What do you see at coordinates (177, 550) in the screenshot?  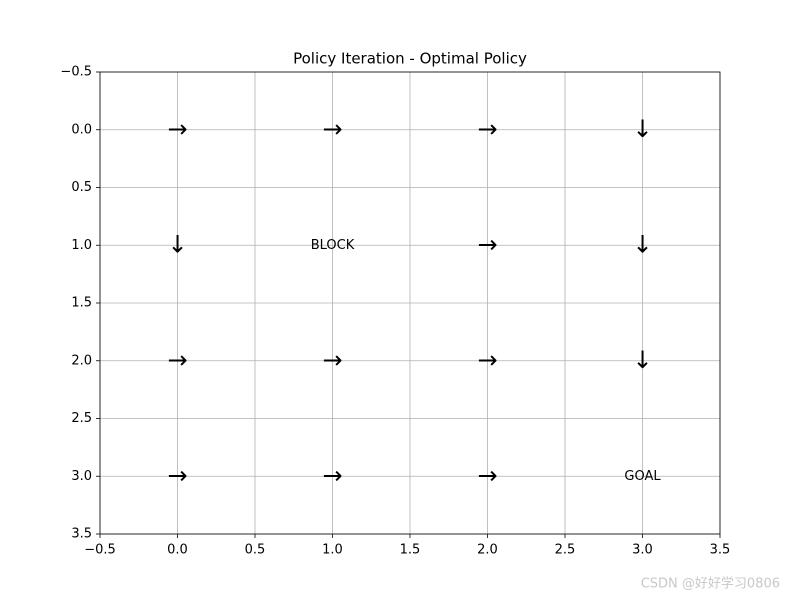 I see `x-tick-label: 0.0` at bounding box center [177, 550].